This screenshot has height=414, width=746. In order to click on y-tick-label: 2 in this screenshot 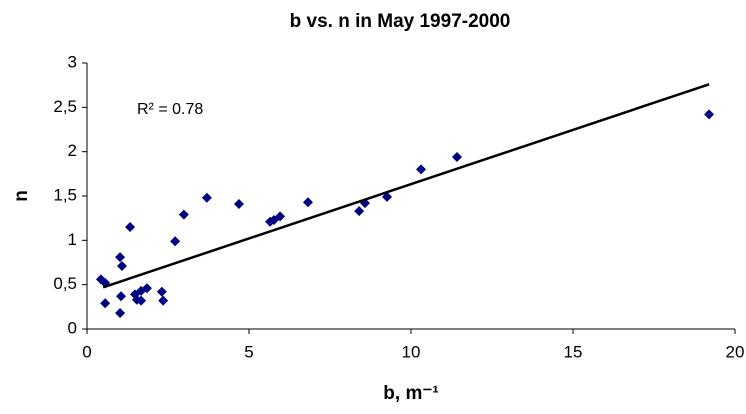, I will do `click(72, 150)`.